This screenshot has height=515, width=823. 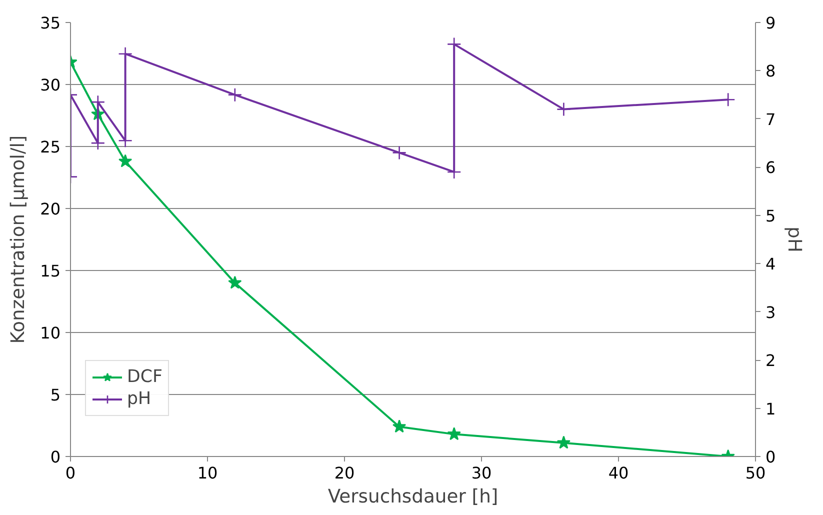 What do you see at coordinates (19, 239) in the screenshot?
I see `y-axis-title: Konzentration [µmol/l]` at bounding box center [19, 239].